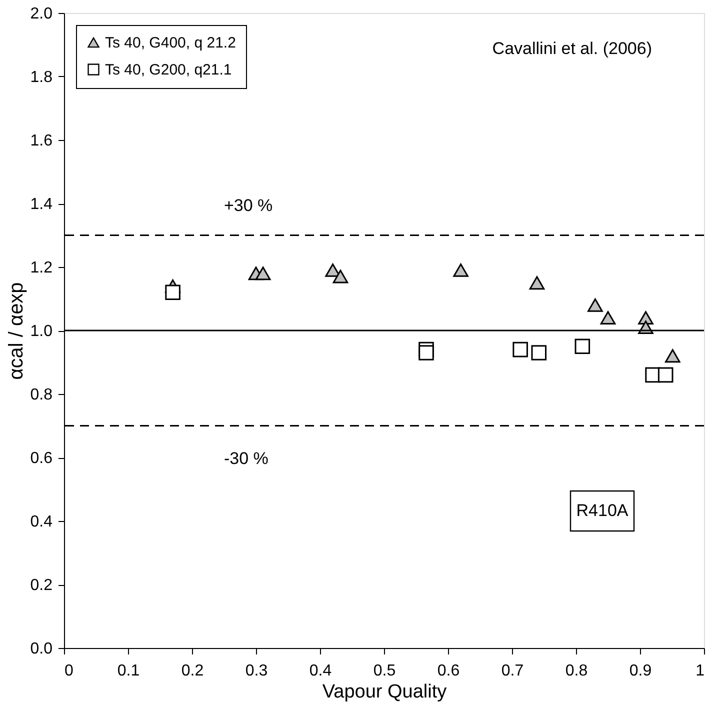 Image resolution: width=710 pixels, height=706 pixels. I want to click on annotation: +30 %, so click(248, 205).